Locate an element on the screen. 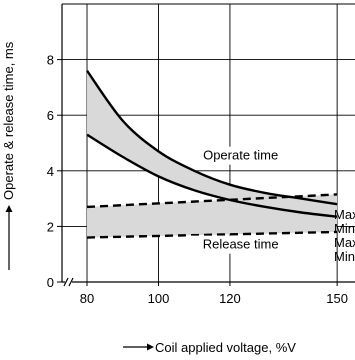 Image resolution: width=355 pixels, height=360 pixels. axis-break-gap is located at coordinates (68, 282).